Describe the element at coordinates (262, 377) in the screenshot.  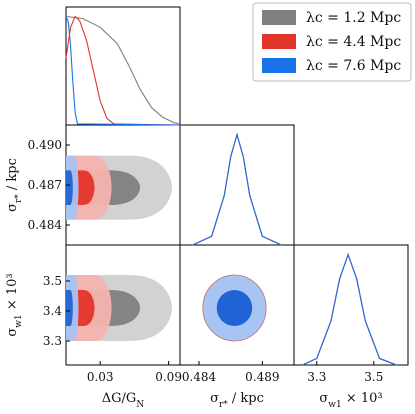
I see `xtick-label-r-1: 0.489` at that location.